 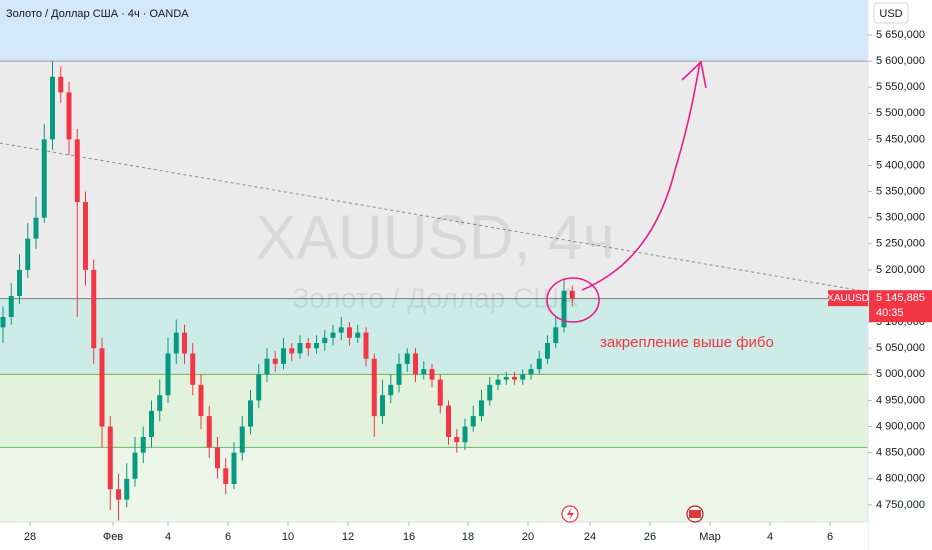 I want to click on y-tick-label: 5 350,000, so click(x=900, y=192).